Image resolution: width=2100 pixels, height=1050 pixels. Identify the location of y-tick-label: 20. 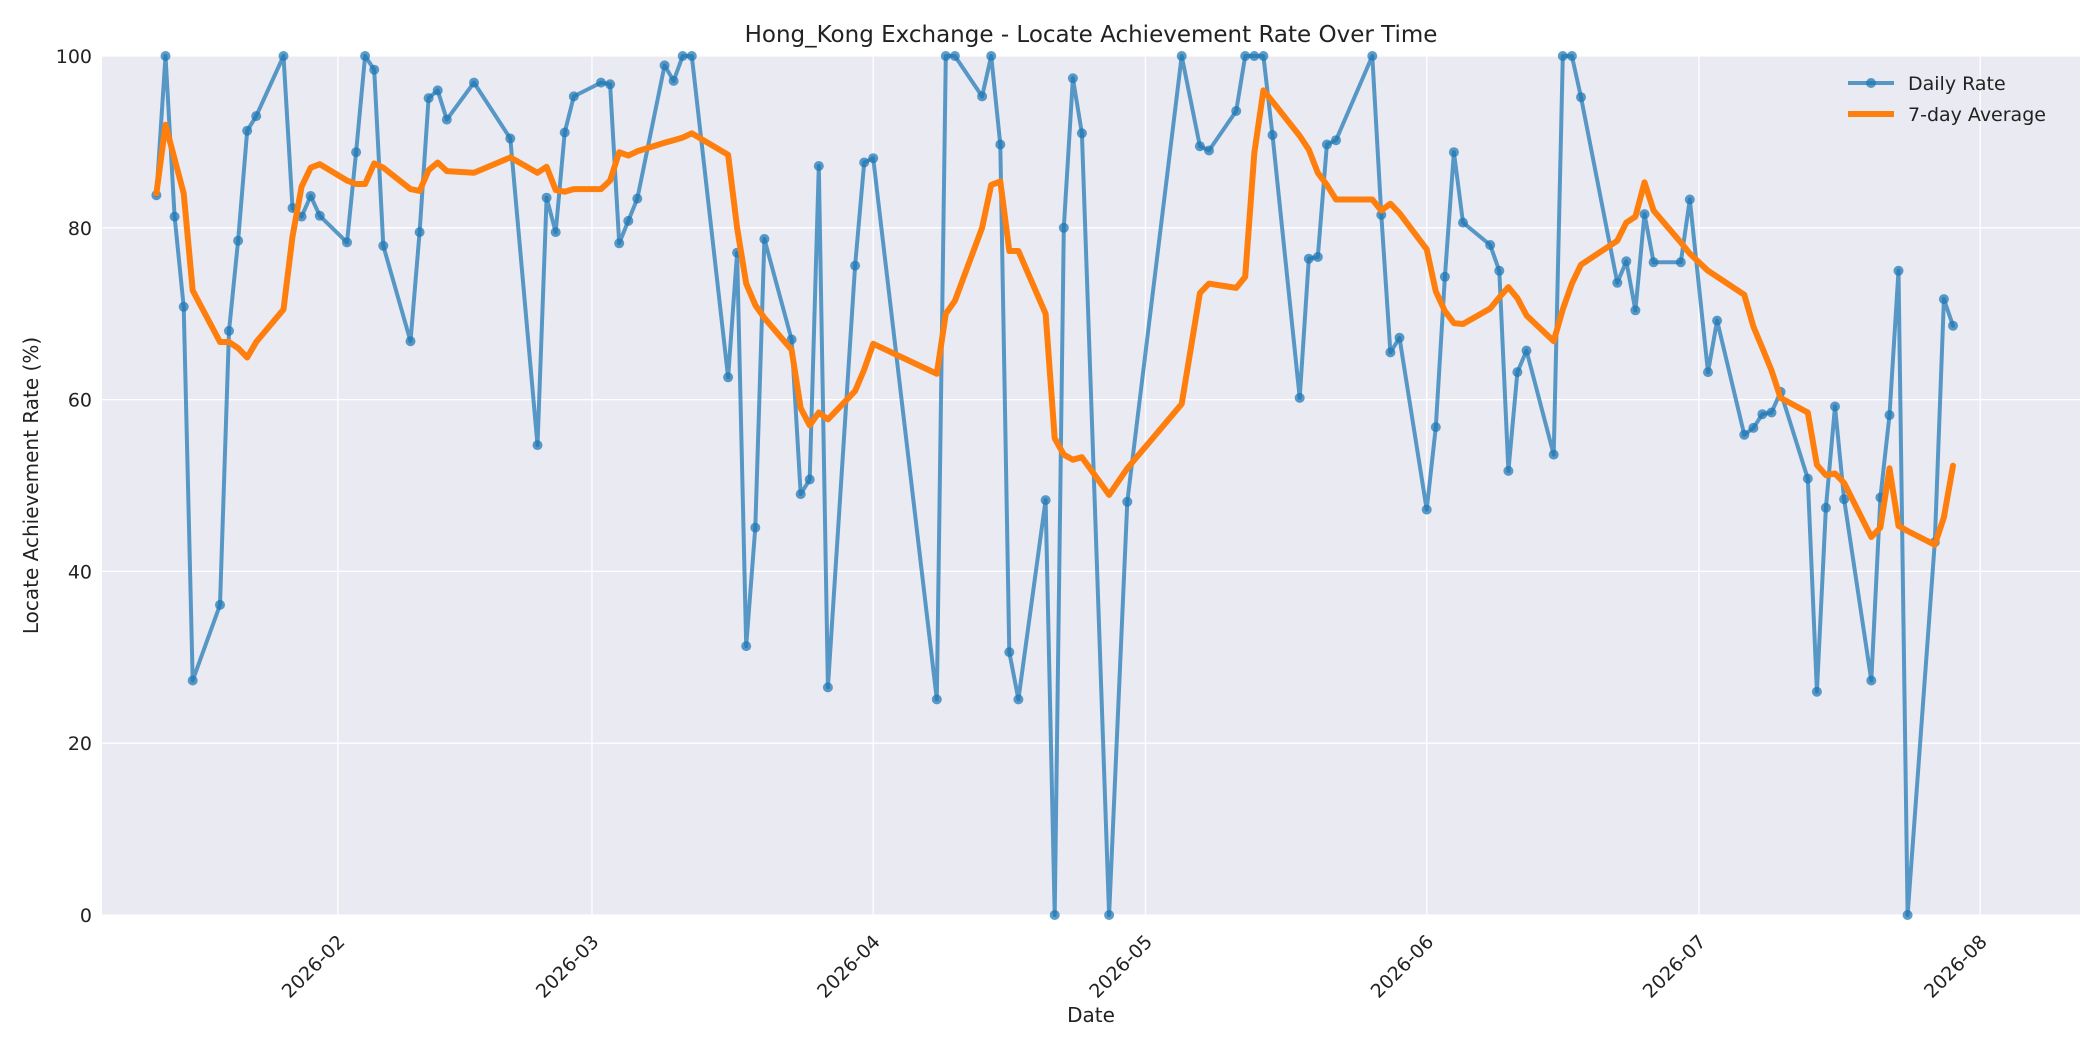
(80, 744).